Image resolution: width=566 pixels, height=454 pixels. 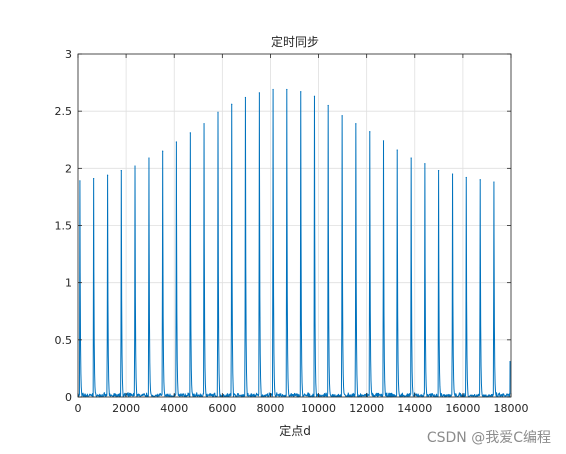 What do you see at coordinates (295, 430) in the screenshot?
I see `x-axis-label: 定点d` at bounding box center [295, 430].